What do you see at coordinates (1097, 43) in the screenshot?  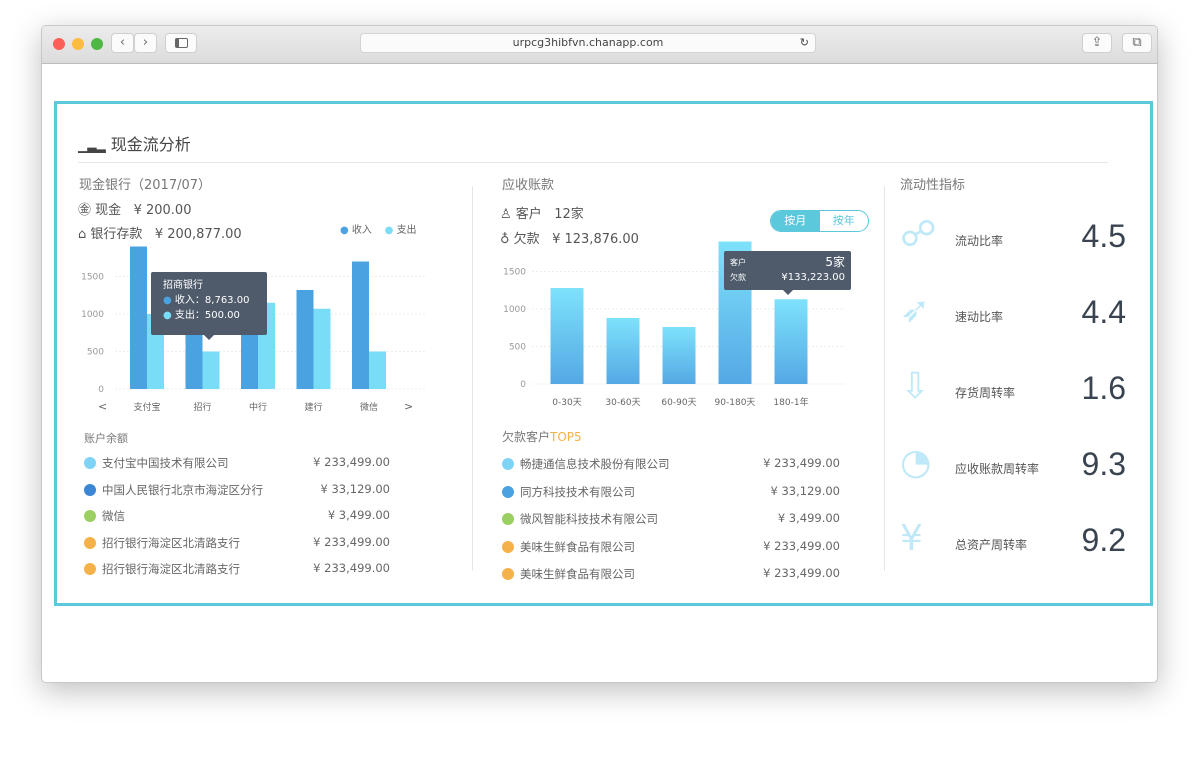 I see `share-button: ⇪` at bounding box center [1097, 43].